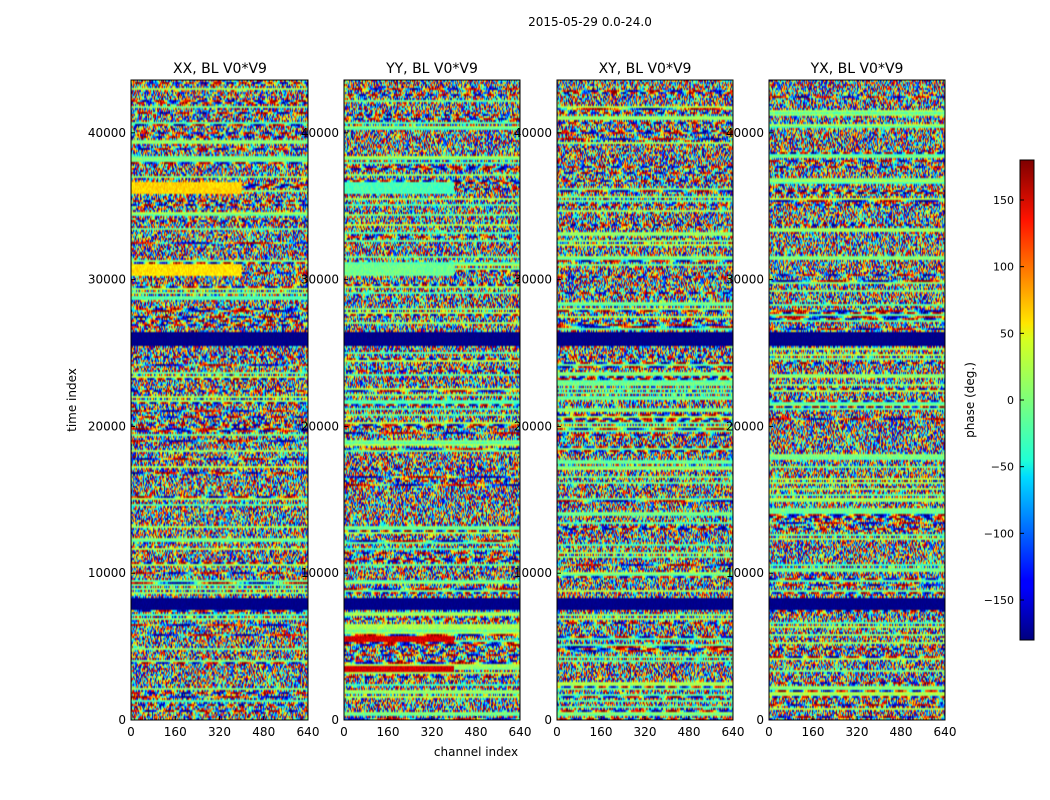 This screenshot has height=800, width=1050. What do you see at coordinates (1003, 200) in the screenshot?
I see `colorbar-tick-label: 150` at bounding box center [1003, 200].